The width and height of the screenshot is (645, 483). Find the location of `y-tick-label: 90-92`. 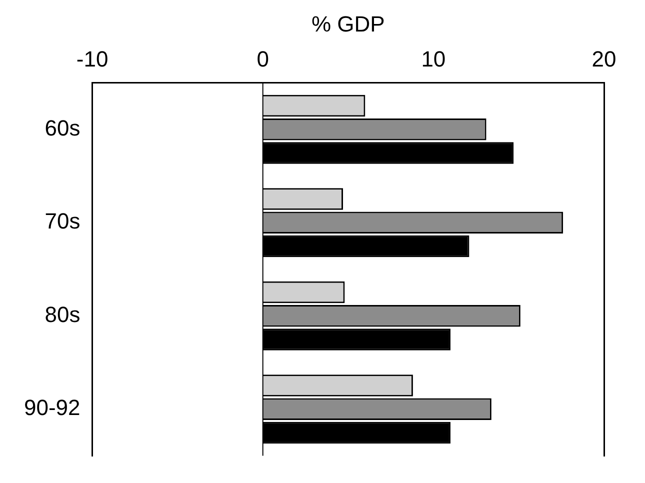

y-tick-label: 90-92 is located at coordinates (52, 407).